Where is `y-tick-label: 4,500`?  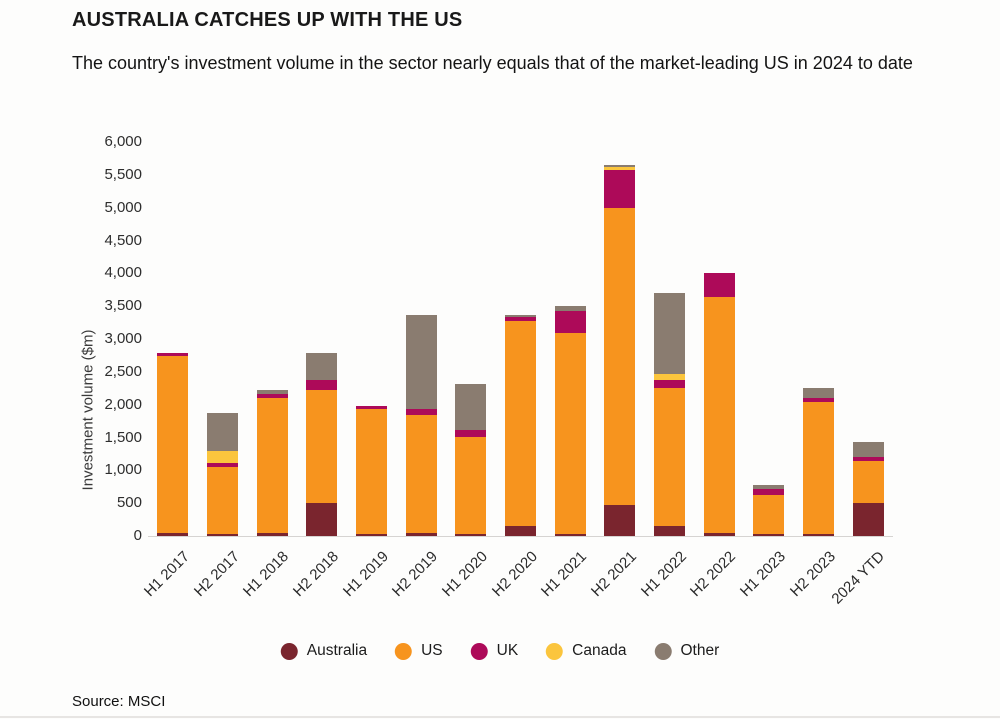
y-tick-label: 4,500 is located at coordinates (123, 240).